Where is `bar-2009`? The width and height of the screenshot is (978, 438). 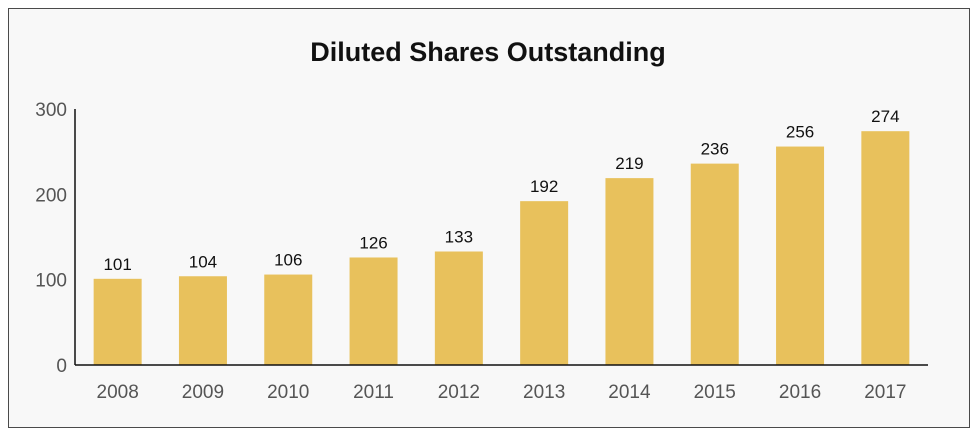
bar-2009 is located at coordinates (202, 320).